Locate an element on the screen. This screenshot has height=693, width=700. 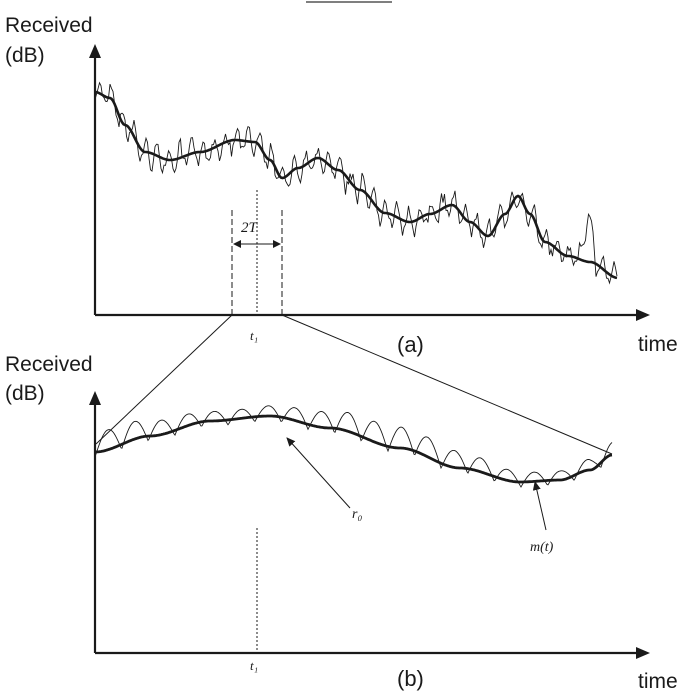
panel-a-y-arrow is located at coordinates (95, 51).